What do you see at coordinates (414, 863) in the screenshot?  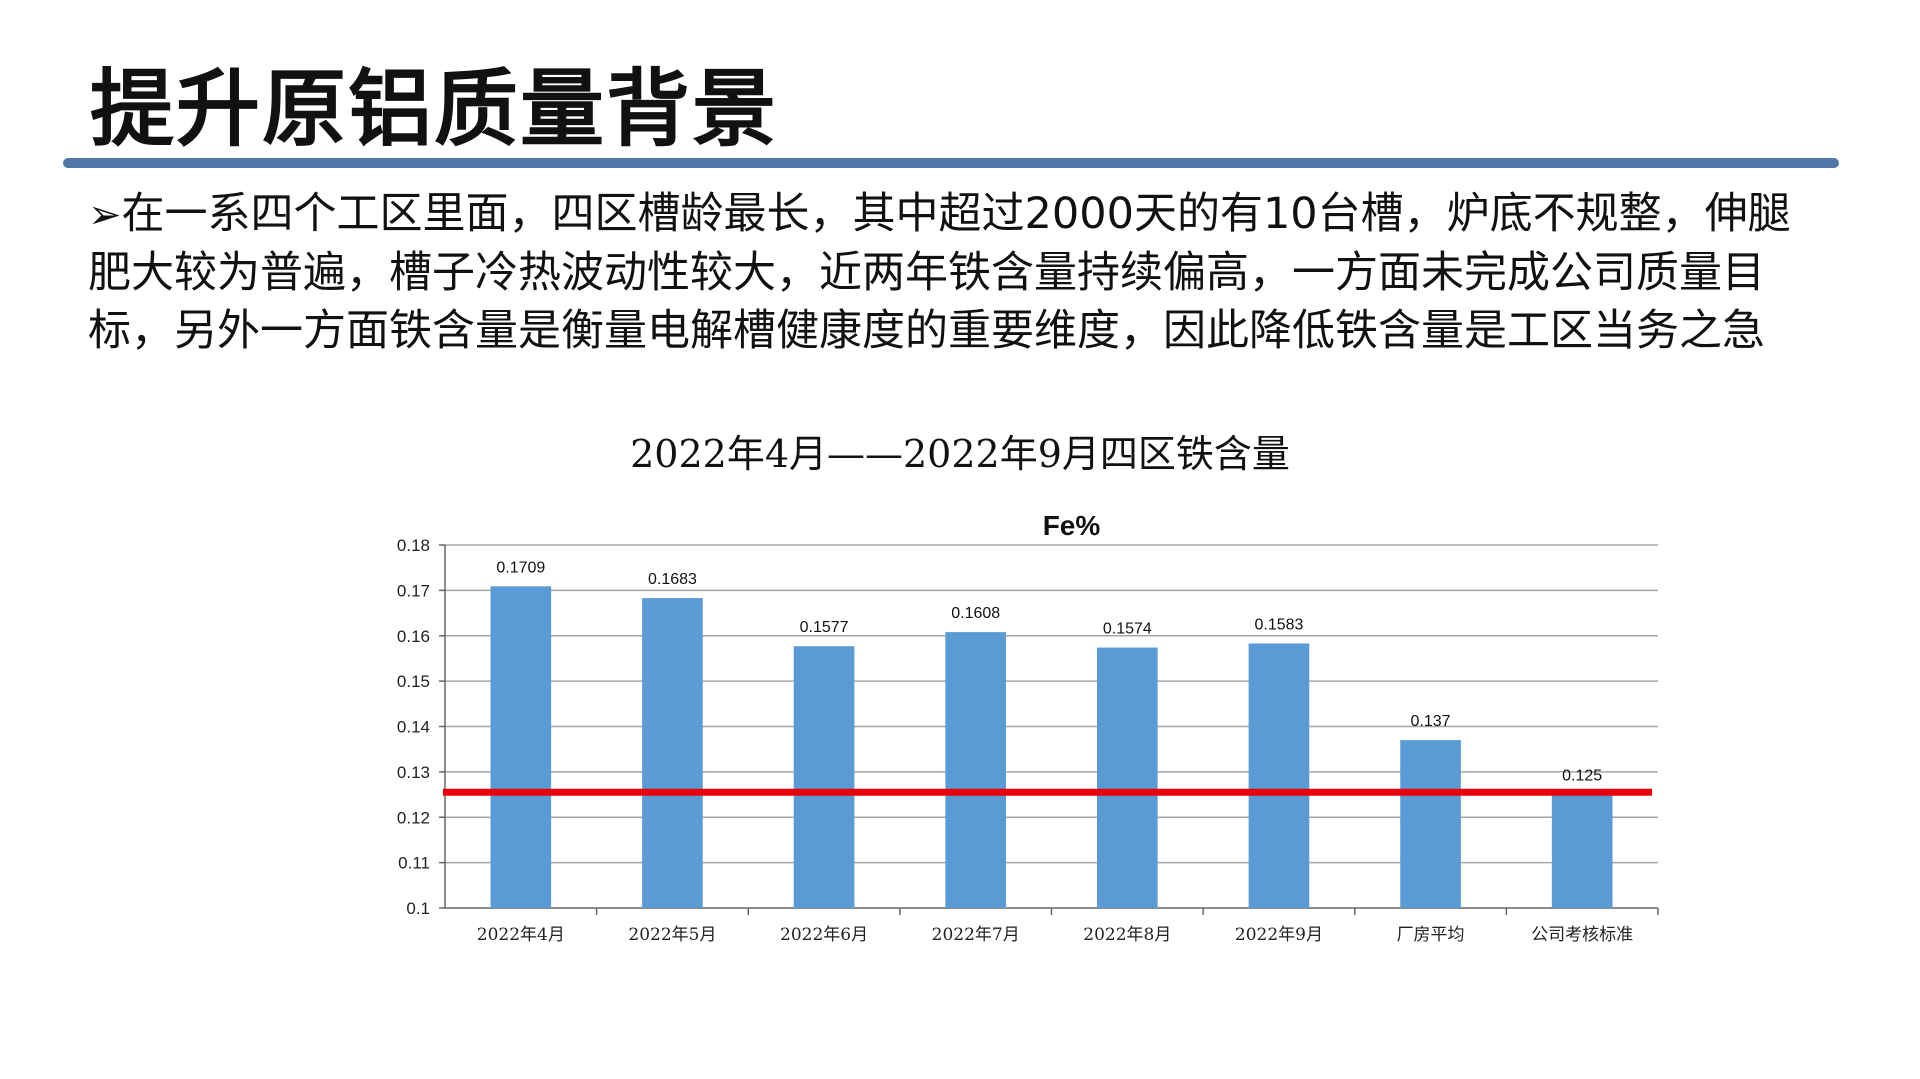 I see `y-tick-label: 0.11` at bounding box center [414, 863].